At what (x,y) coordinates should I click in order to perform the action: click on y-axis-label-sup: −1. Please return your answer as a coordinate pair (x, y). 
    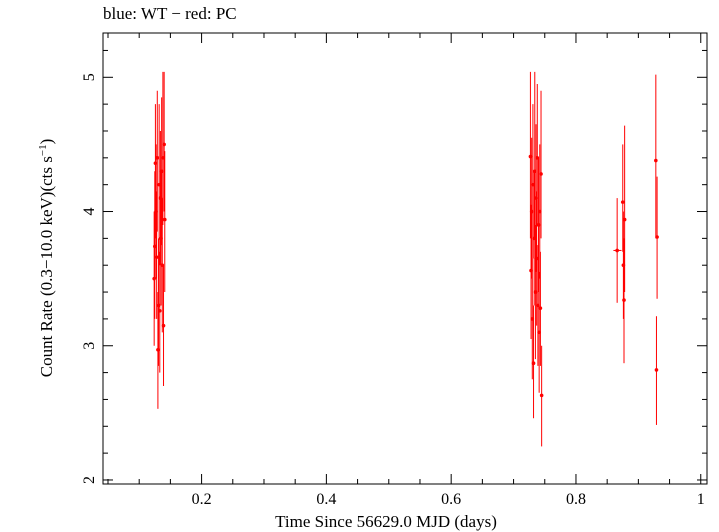
    Looking at the image, I should click on (43, 150).